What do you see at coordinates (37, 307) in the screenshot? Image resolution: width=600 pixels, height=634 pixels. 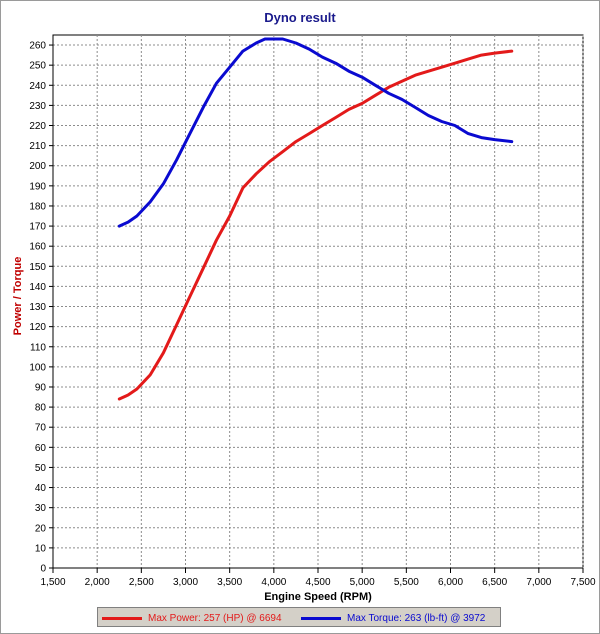 I see `y-tick-label: 130` at bounding box center [37, 307].